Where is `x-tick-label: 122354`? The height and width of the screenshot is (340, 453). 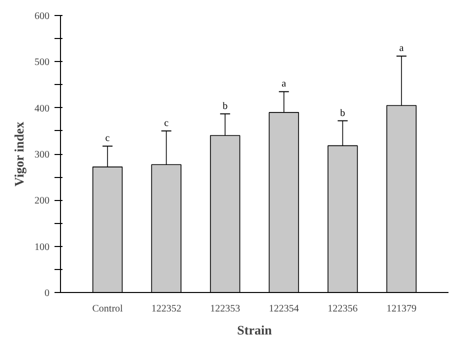
x-tick-label: 122354 is located at coordinates (283, 309).